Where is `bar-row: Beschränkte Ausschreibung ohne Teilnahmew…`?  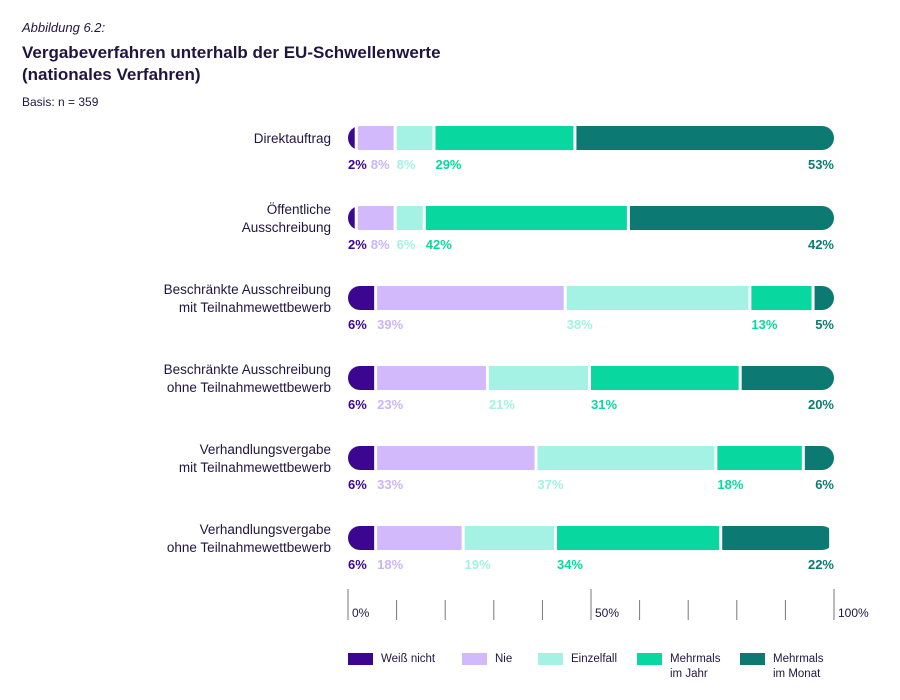
bar-row: Beschränkte Ausschreibung ohne Teilnahmew… is located at coordinates (499, 387).